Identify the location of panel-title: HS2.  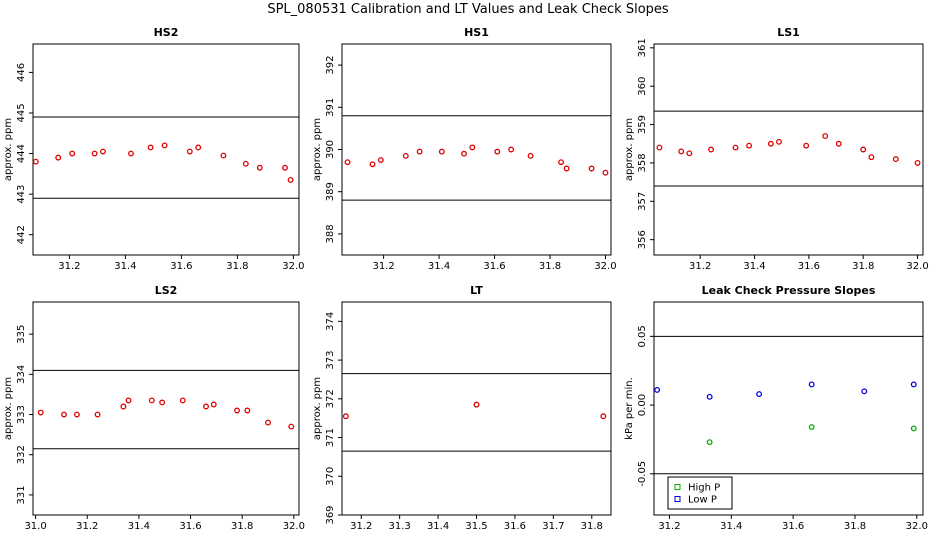
(166, 32).